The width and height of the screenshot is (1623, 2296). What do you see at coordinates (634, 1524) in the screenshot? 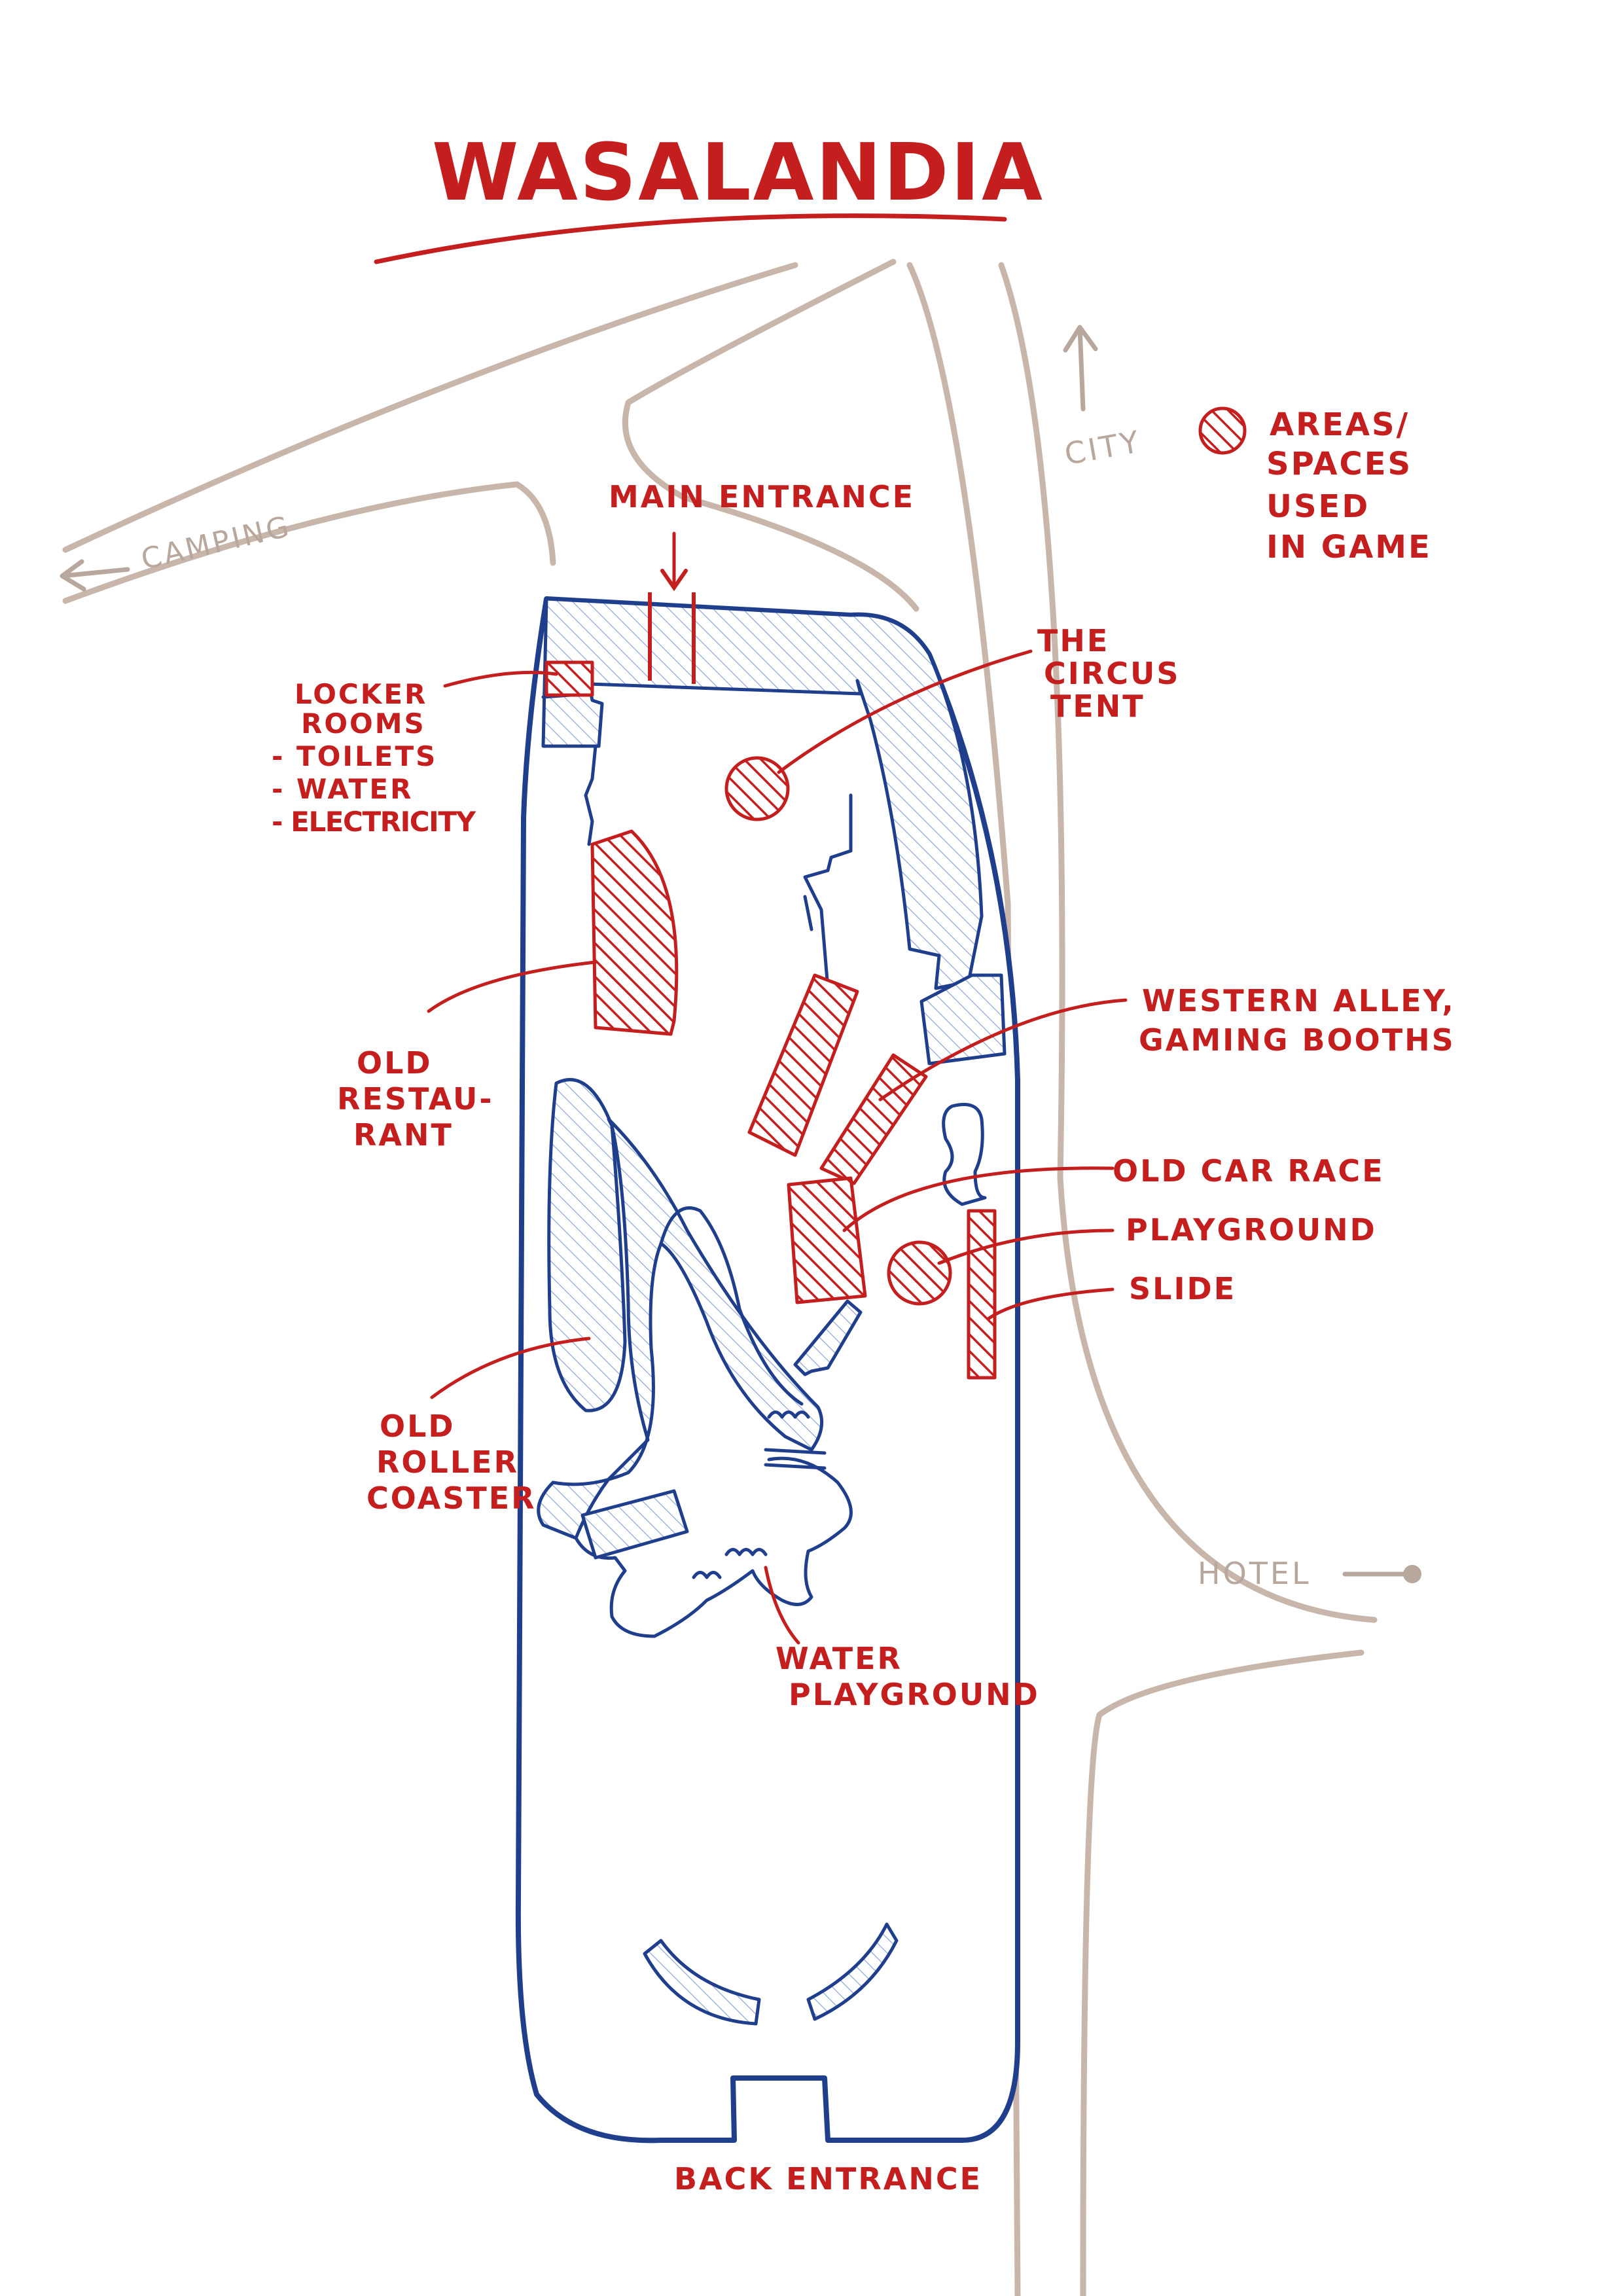
I see `water-building` at bounding box center [634, 1524].